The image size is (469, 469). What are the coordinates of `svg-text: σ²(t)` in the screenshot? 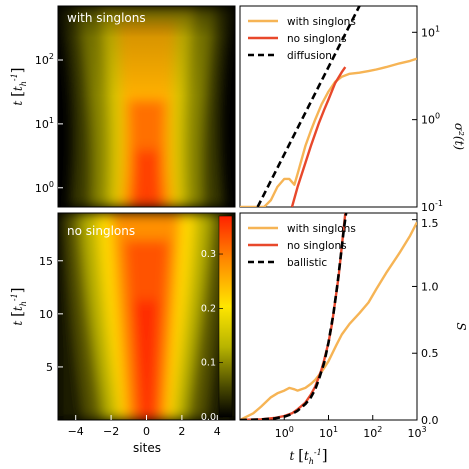 It's located at (459, 137).